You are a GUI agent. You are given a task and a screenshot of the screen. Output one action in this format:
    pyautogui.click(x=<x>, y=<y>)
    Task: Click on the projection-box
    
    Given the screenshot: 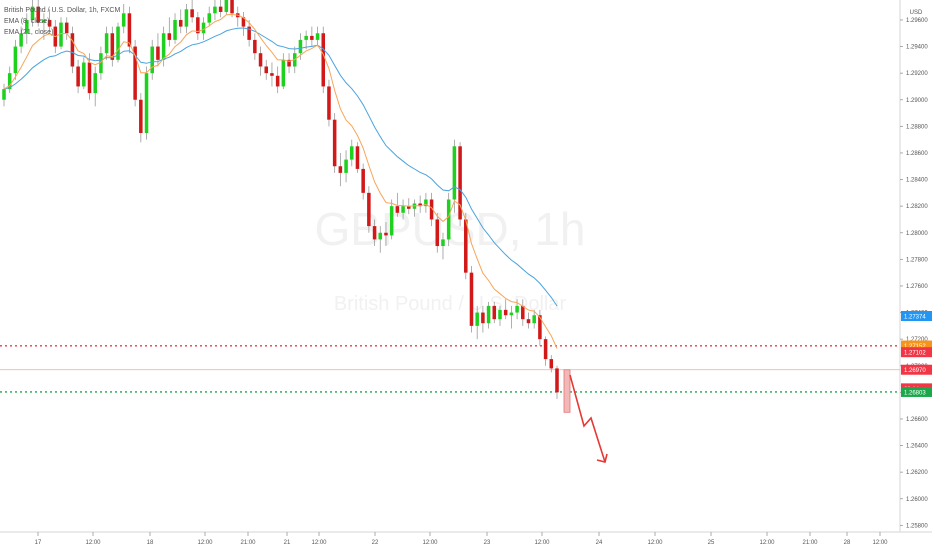 What is the action you would take?
    pyautogui.click(x=567, y=391)
    